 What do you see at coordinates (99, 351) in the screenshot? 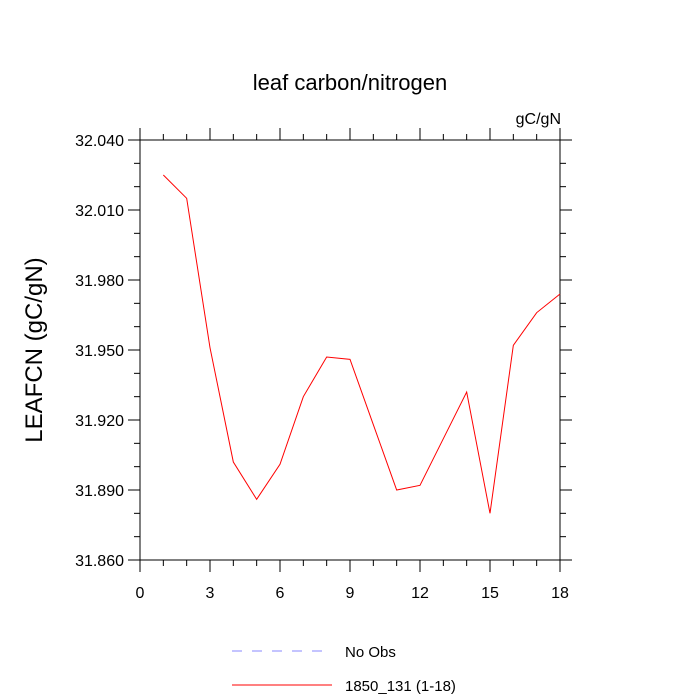
I see `y-tick-label: 31.950` at bounding box center [99, 351].